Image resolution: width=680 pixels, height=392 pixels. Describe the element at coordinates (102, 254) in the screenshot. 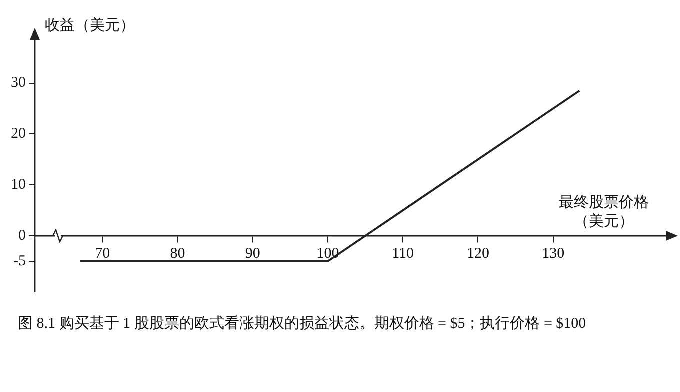

I see `x-tick-label: 70` at that location.